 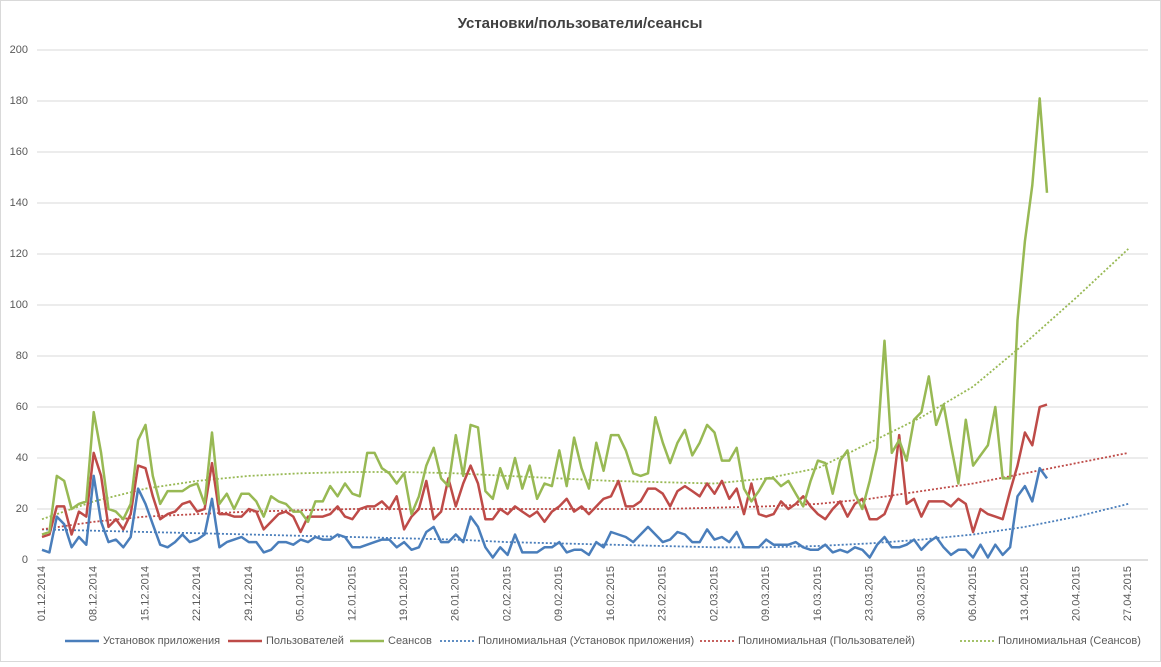 I want to click on x-tick-label: 09.03.2015, so click(x=766, y=593).